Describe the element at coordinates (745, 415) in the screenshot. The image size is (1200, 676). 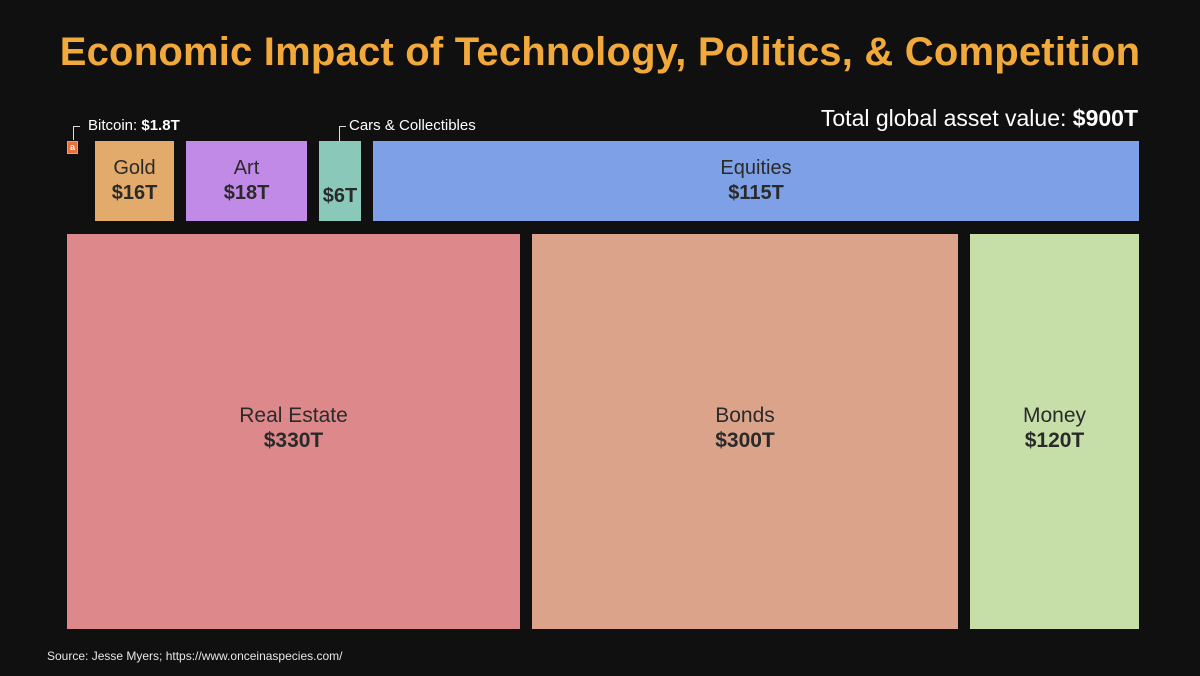
I see `bonds-label: Bonds` at that location.